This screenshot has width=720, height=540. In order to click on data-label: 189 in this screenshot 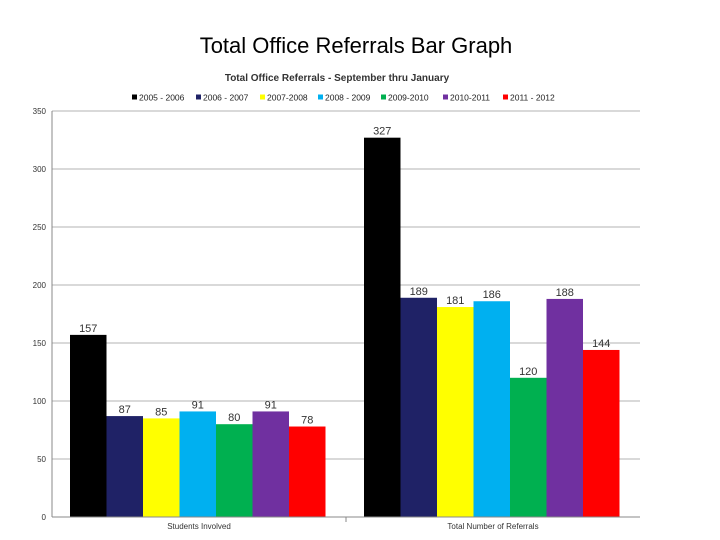, I will do `click(419, 292)`.